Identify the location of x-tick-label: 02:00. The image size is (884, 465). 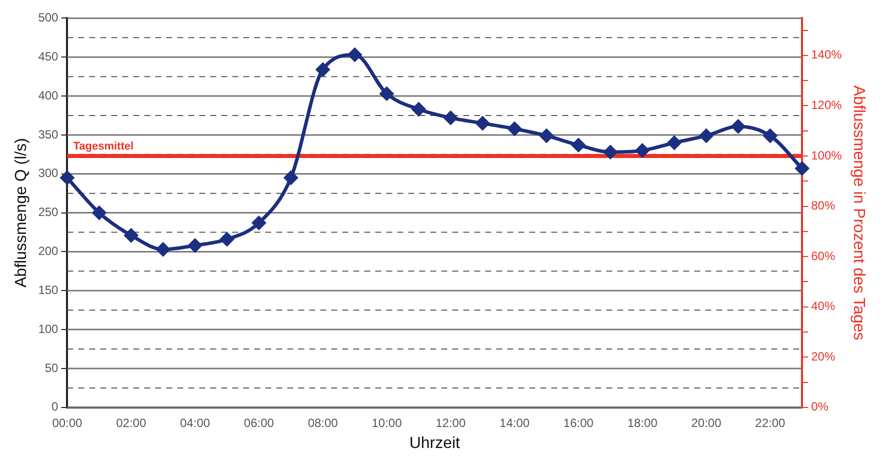
(131, 423).